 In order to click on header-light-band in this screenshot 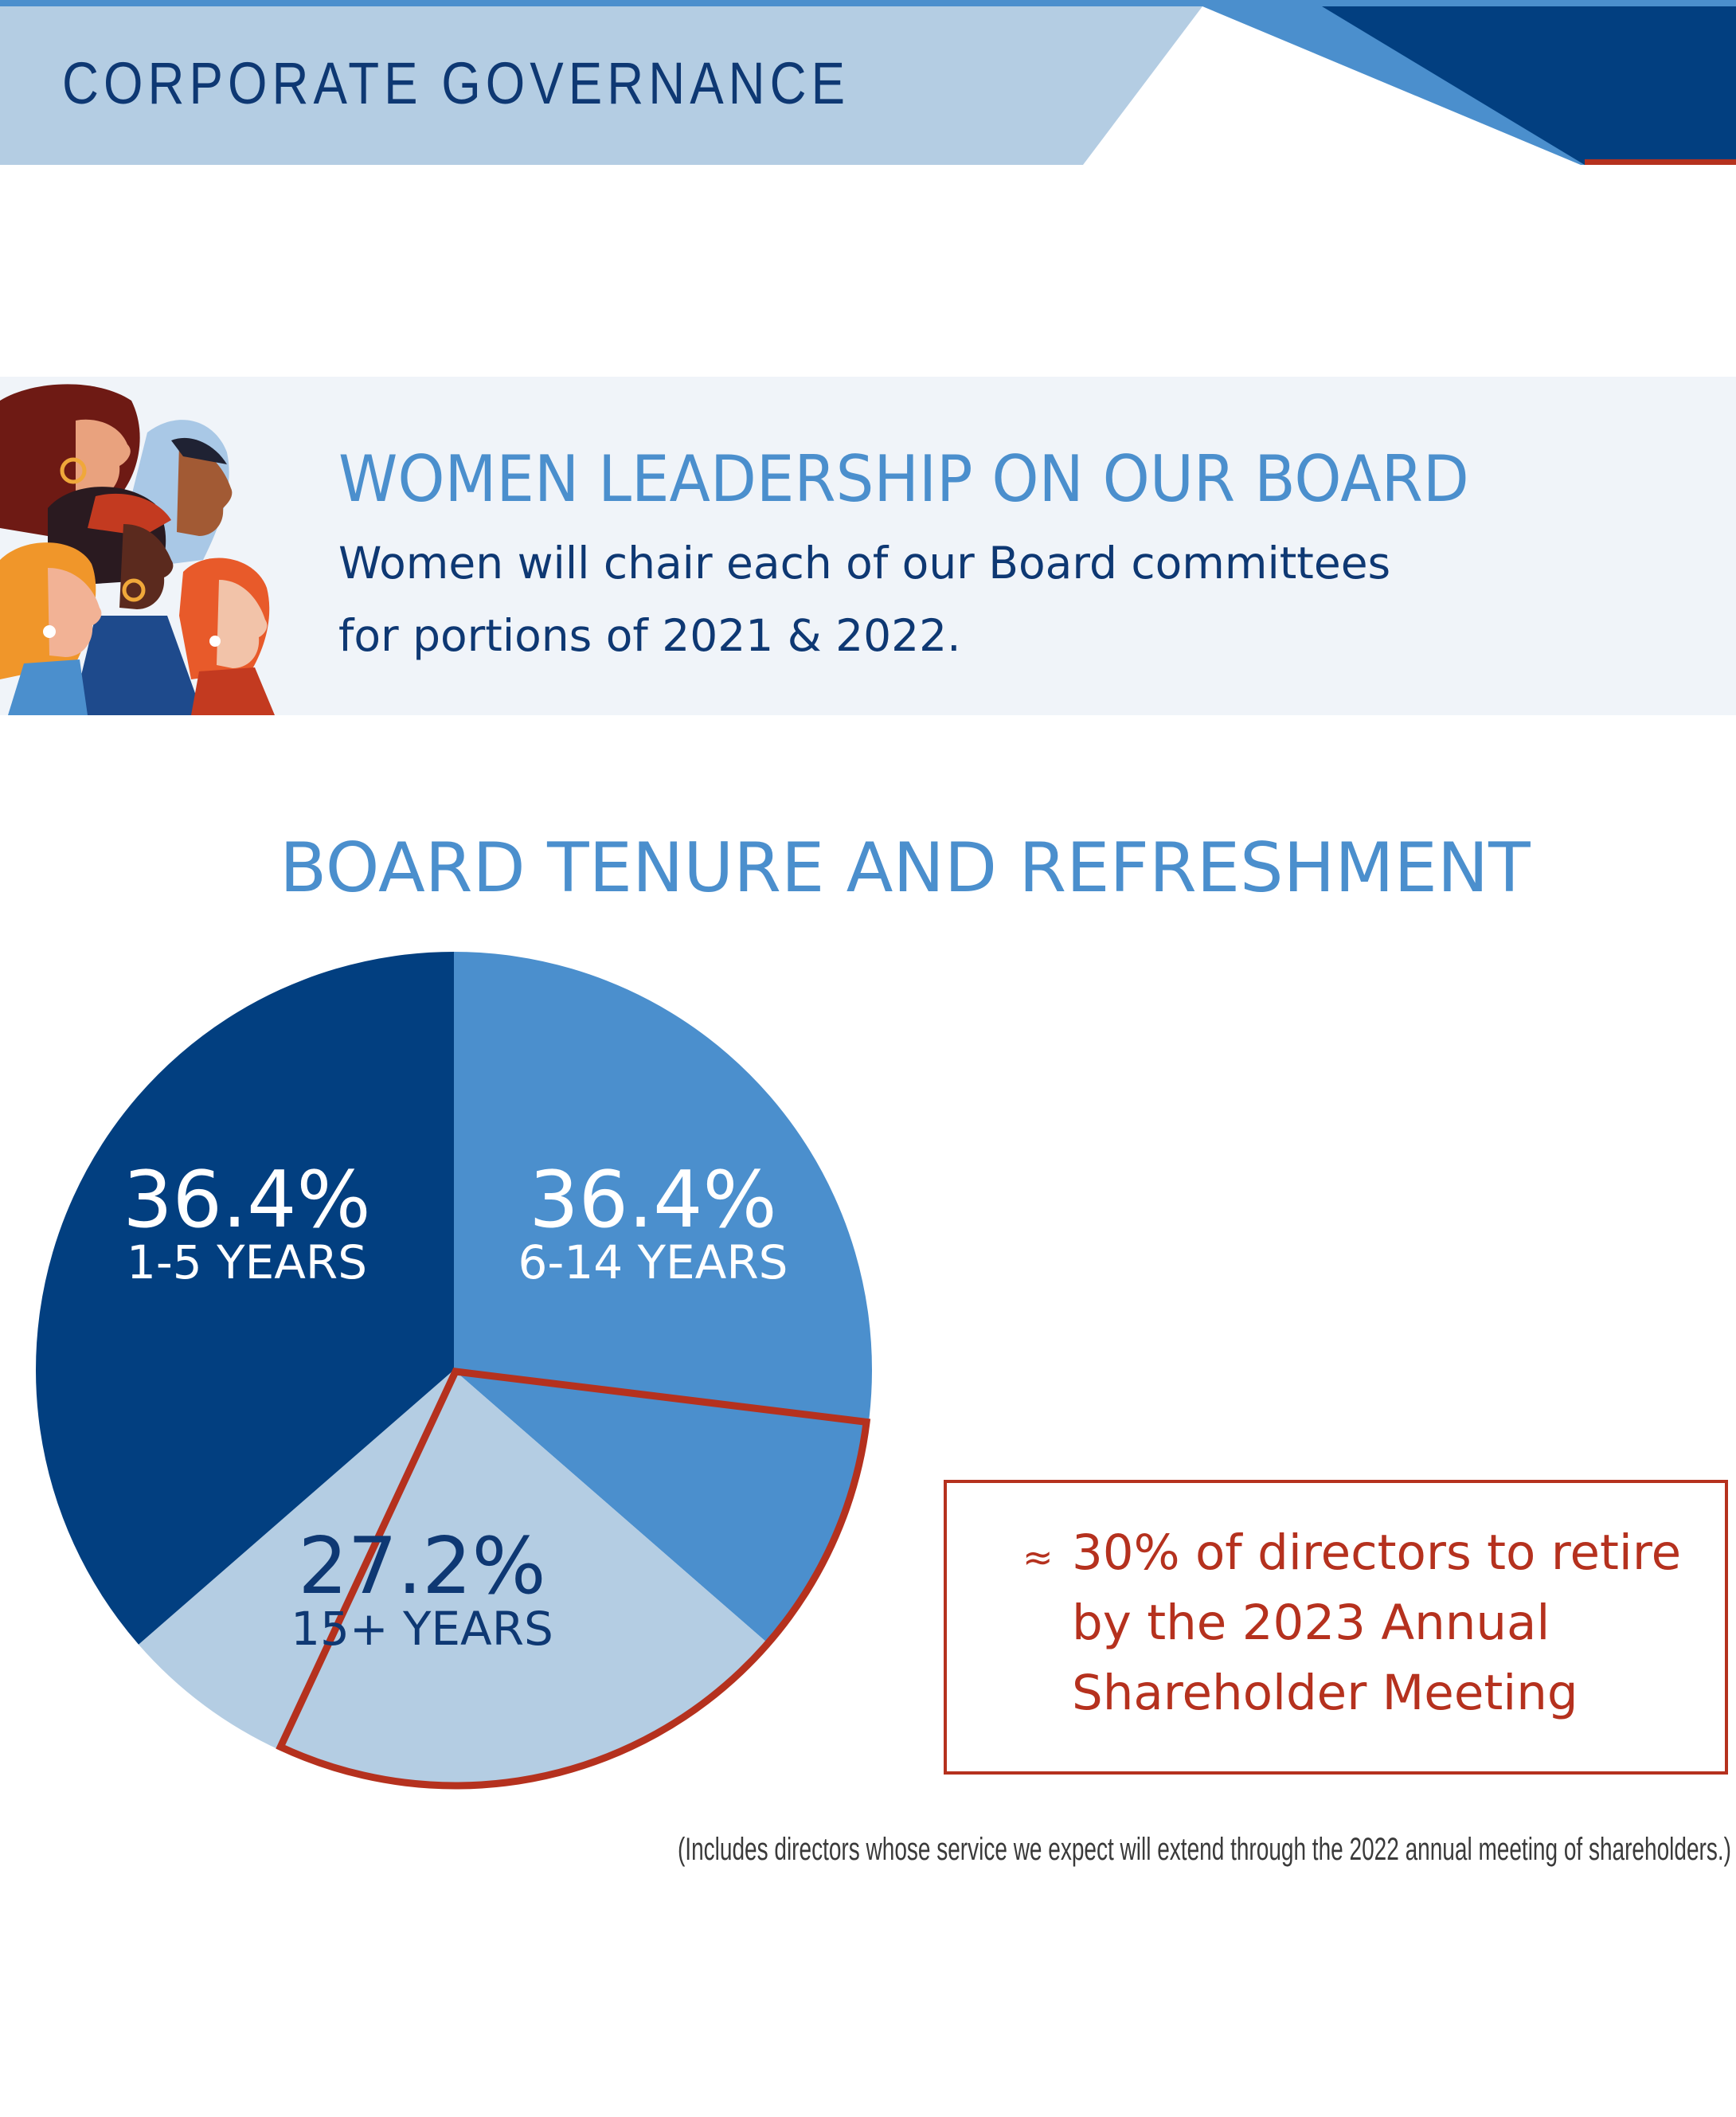, I will do `click(601, 85)`.